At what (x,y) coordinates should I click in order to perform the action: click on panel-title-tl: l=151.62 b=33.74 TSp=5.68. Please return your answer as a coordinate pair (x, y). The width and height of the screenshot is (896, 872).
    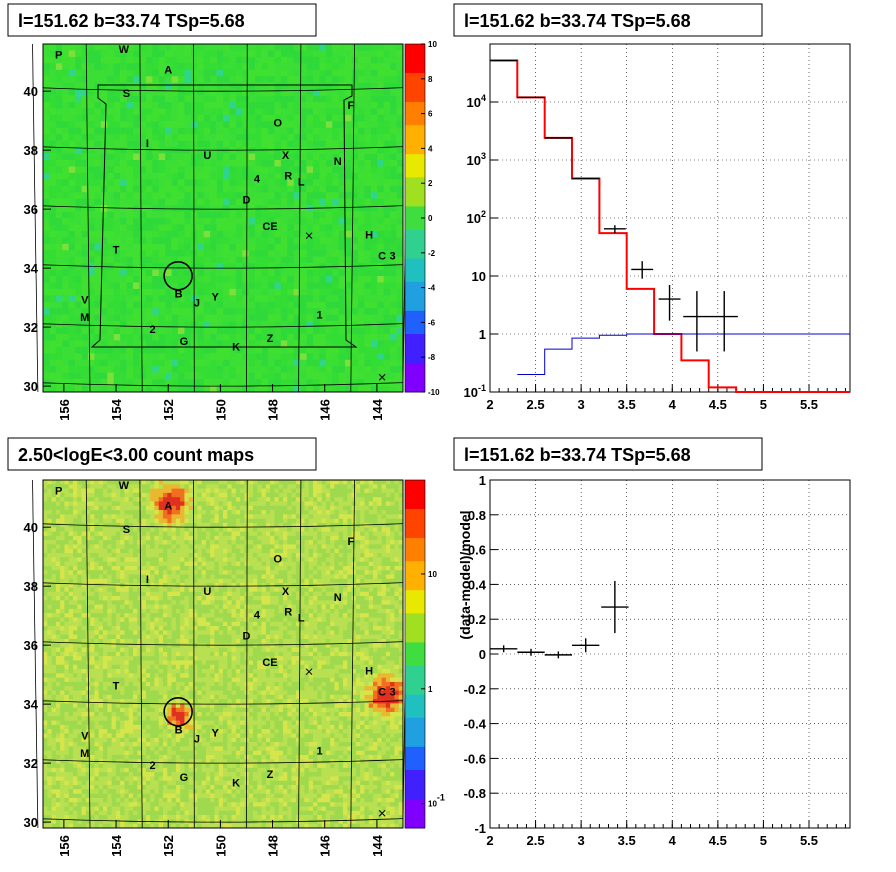
    Looking at the image, I should click on (162, 20).